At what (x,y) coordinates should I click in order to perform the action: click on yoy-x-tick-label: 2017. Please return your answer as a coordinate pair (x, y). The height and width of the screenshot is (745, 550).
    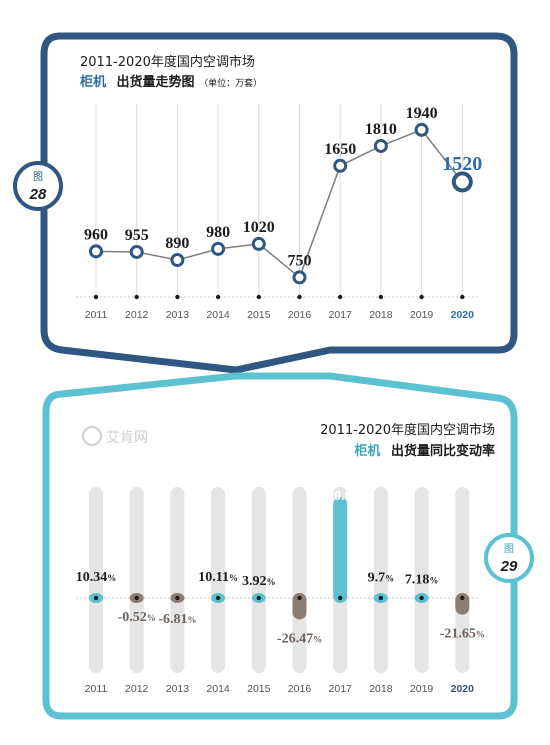
    Looking at the image, I should click on (341, 689).